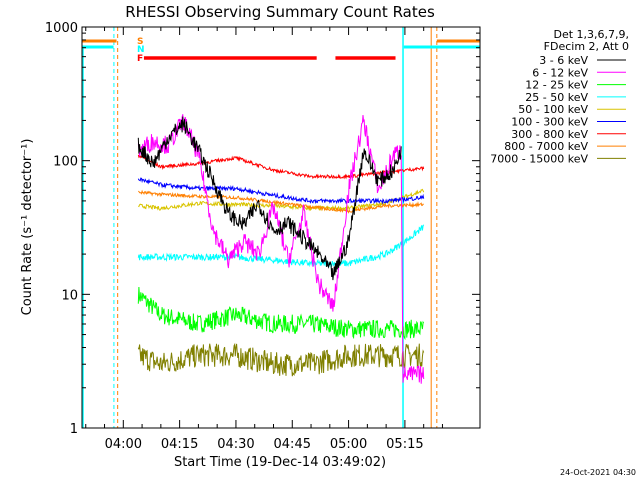 This screenshot has height=480, width=640. I want to click on legend-label-4: 50 - 100 keV, so click(553, 109).